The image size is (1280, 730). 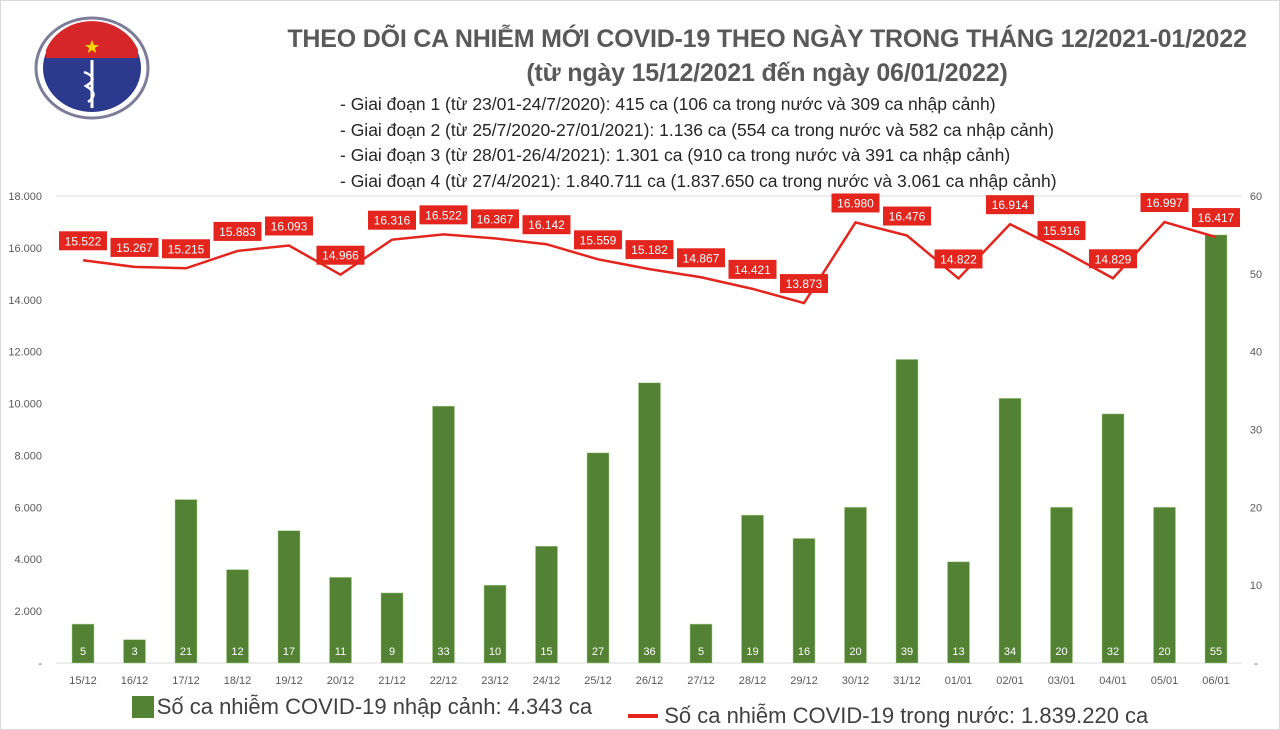 I want to click on left-axis-tick: -, so click(x=40, y=664).